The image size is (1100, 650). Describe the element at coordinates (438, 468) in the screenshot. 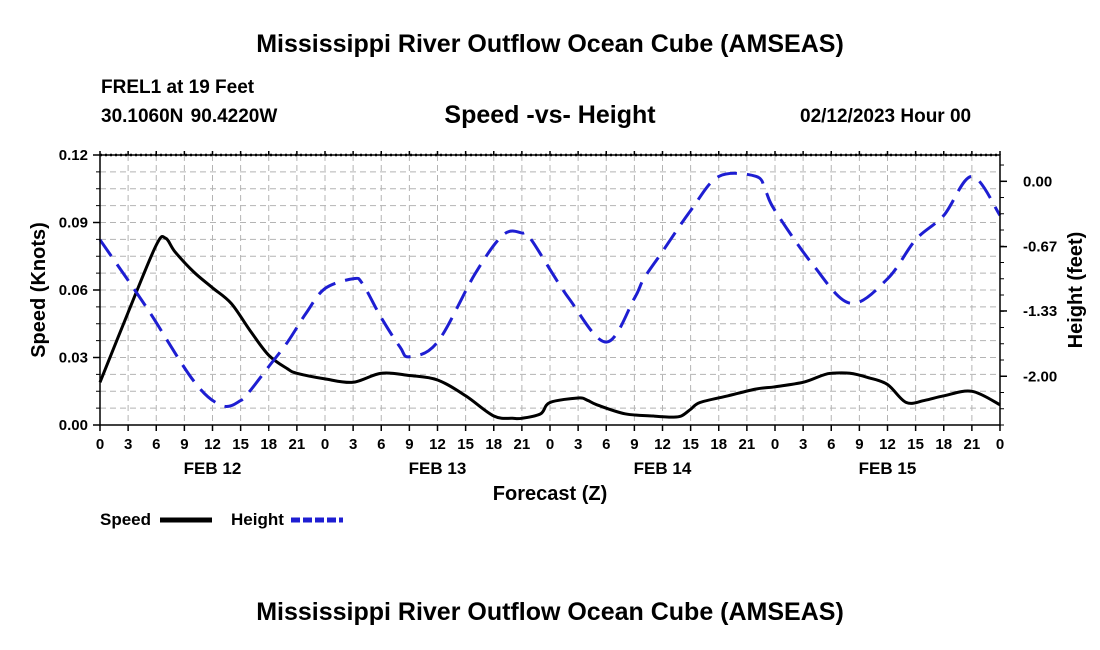

I see `date-label: FEB 13` at that location.